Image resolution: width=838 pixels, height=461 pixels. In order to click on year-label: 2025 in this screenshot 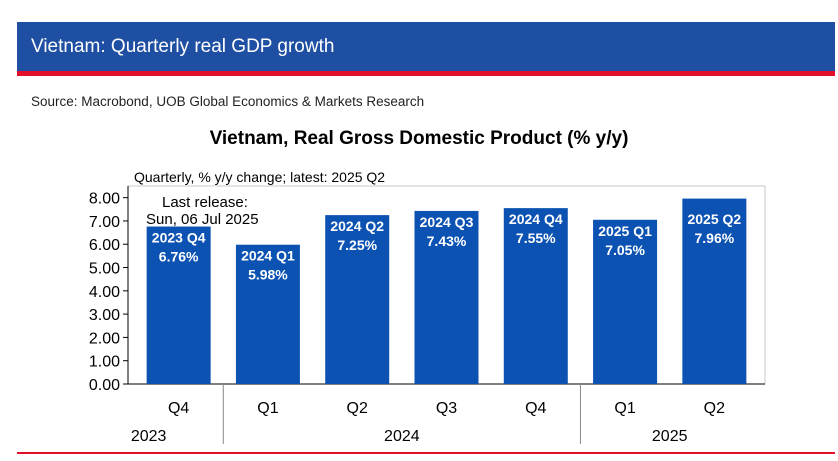, I will do `click(670, 436)`.